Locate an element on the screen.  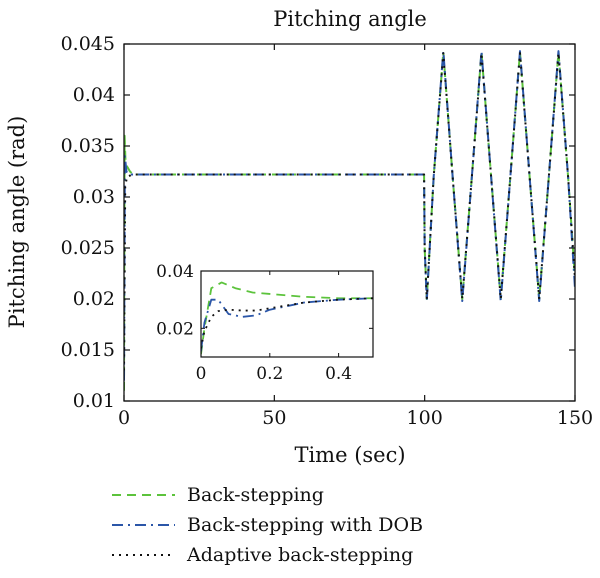
inset-frame is located at coordinates (287, 314).